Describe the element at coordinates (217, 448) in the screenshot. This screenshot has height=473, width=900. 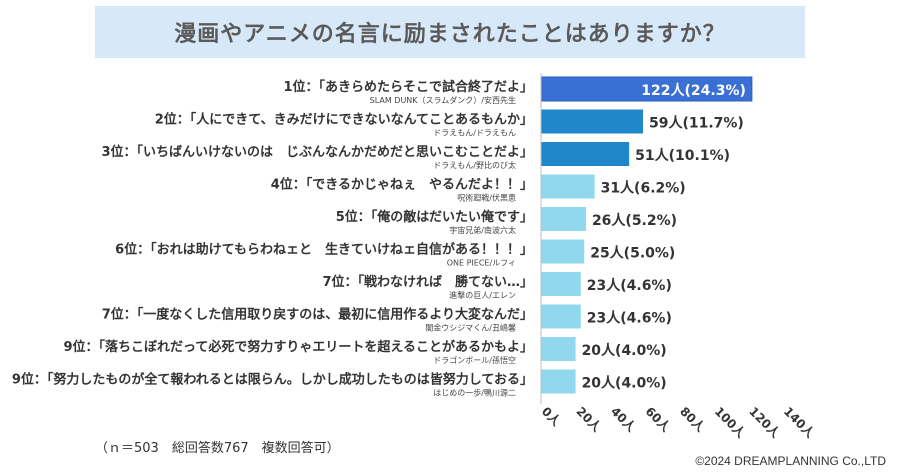
I see `sample-note: （ｎ＝503 総回答数767 複数回答可）` at that location.